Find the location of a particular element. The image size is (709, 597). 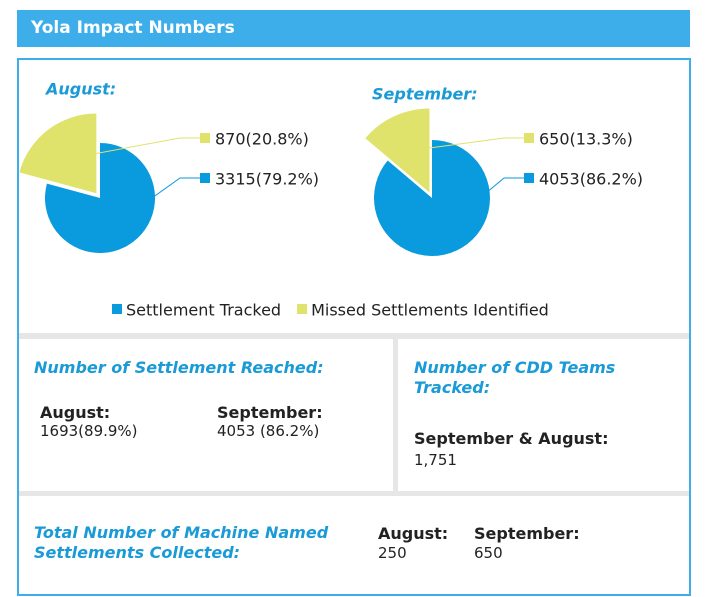

chart-title: August: is located at coordinates (80, 89).